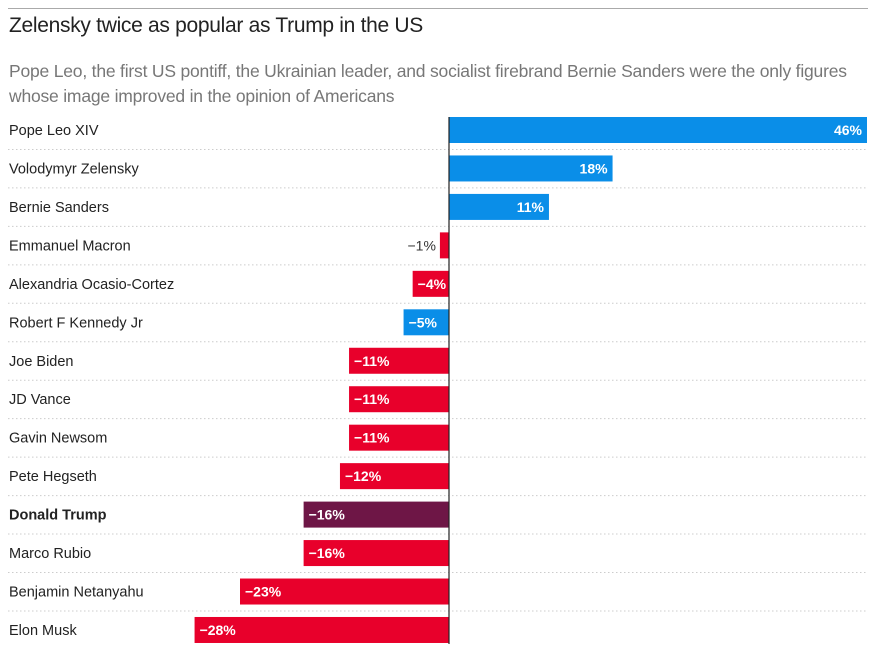 This screenshot has height=654, width=880. What do you see at coordinates (74, 169) in the screenshot?
I see `category-label: Volodymyr Zelensky` at bounding box center [74, 169].